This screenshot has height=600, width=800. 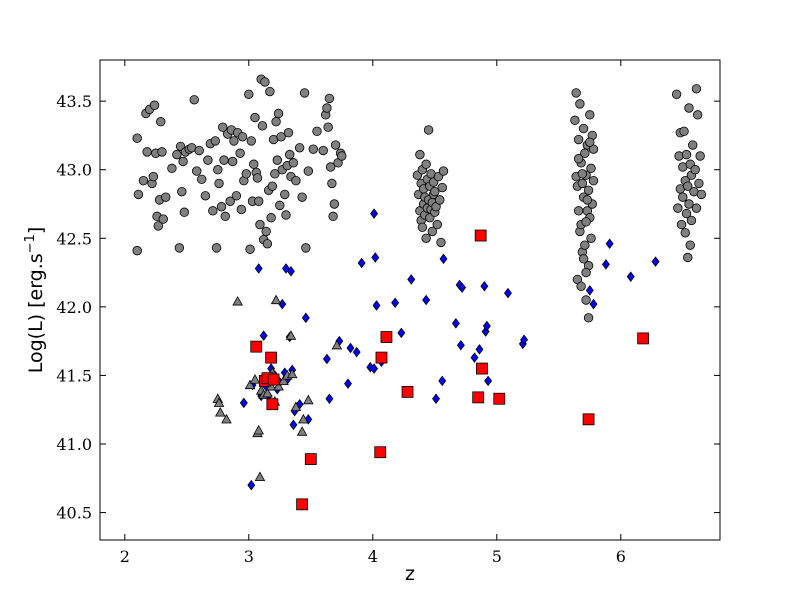 What do you see at coordinates (74, 238) in the screenshot?
I see `y-tick-label: 42.5` at bounding box center [74, 238].